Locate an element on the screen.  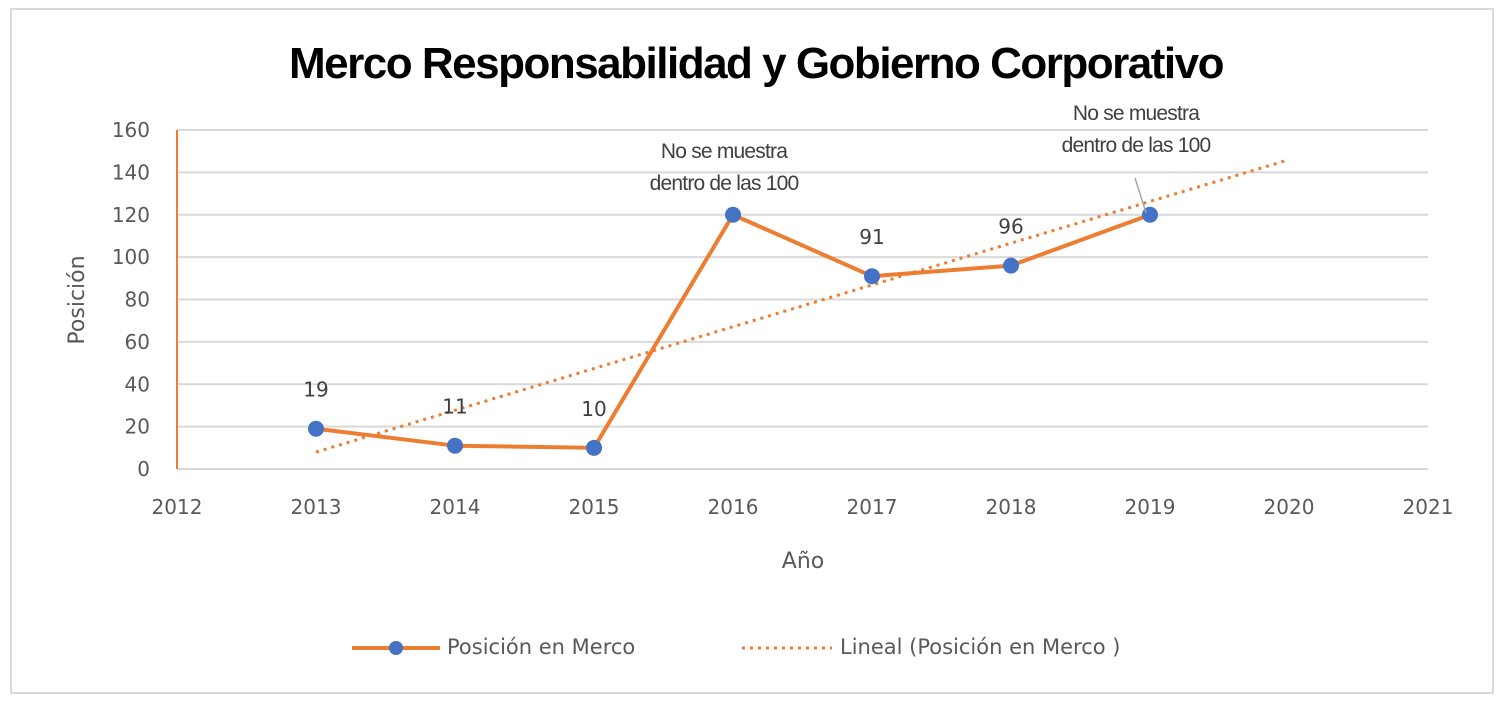
leader-line is located at coordinates (1140, 195).